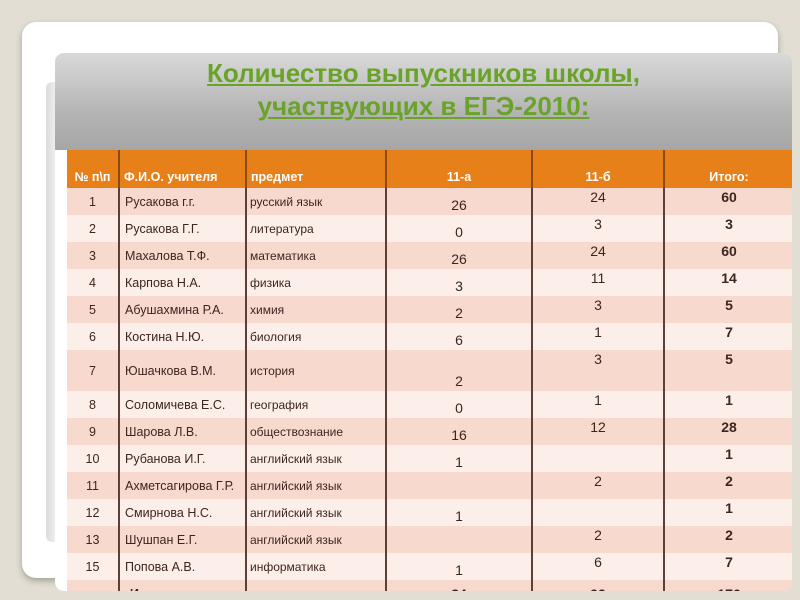 The image size is (800, 600). Describe the element at coordinates (183, 458) in the screenshot. I see `cell-teacher-name: Рубанова И.Г.` at that location.